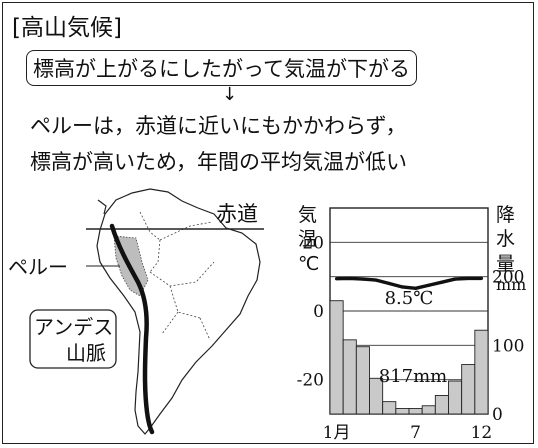  I want to click on right-axis-label-char: 水, so click(505, 239).